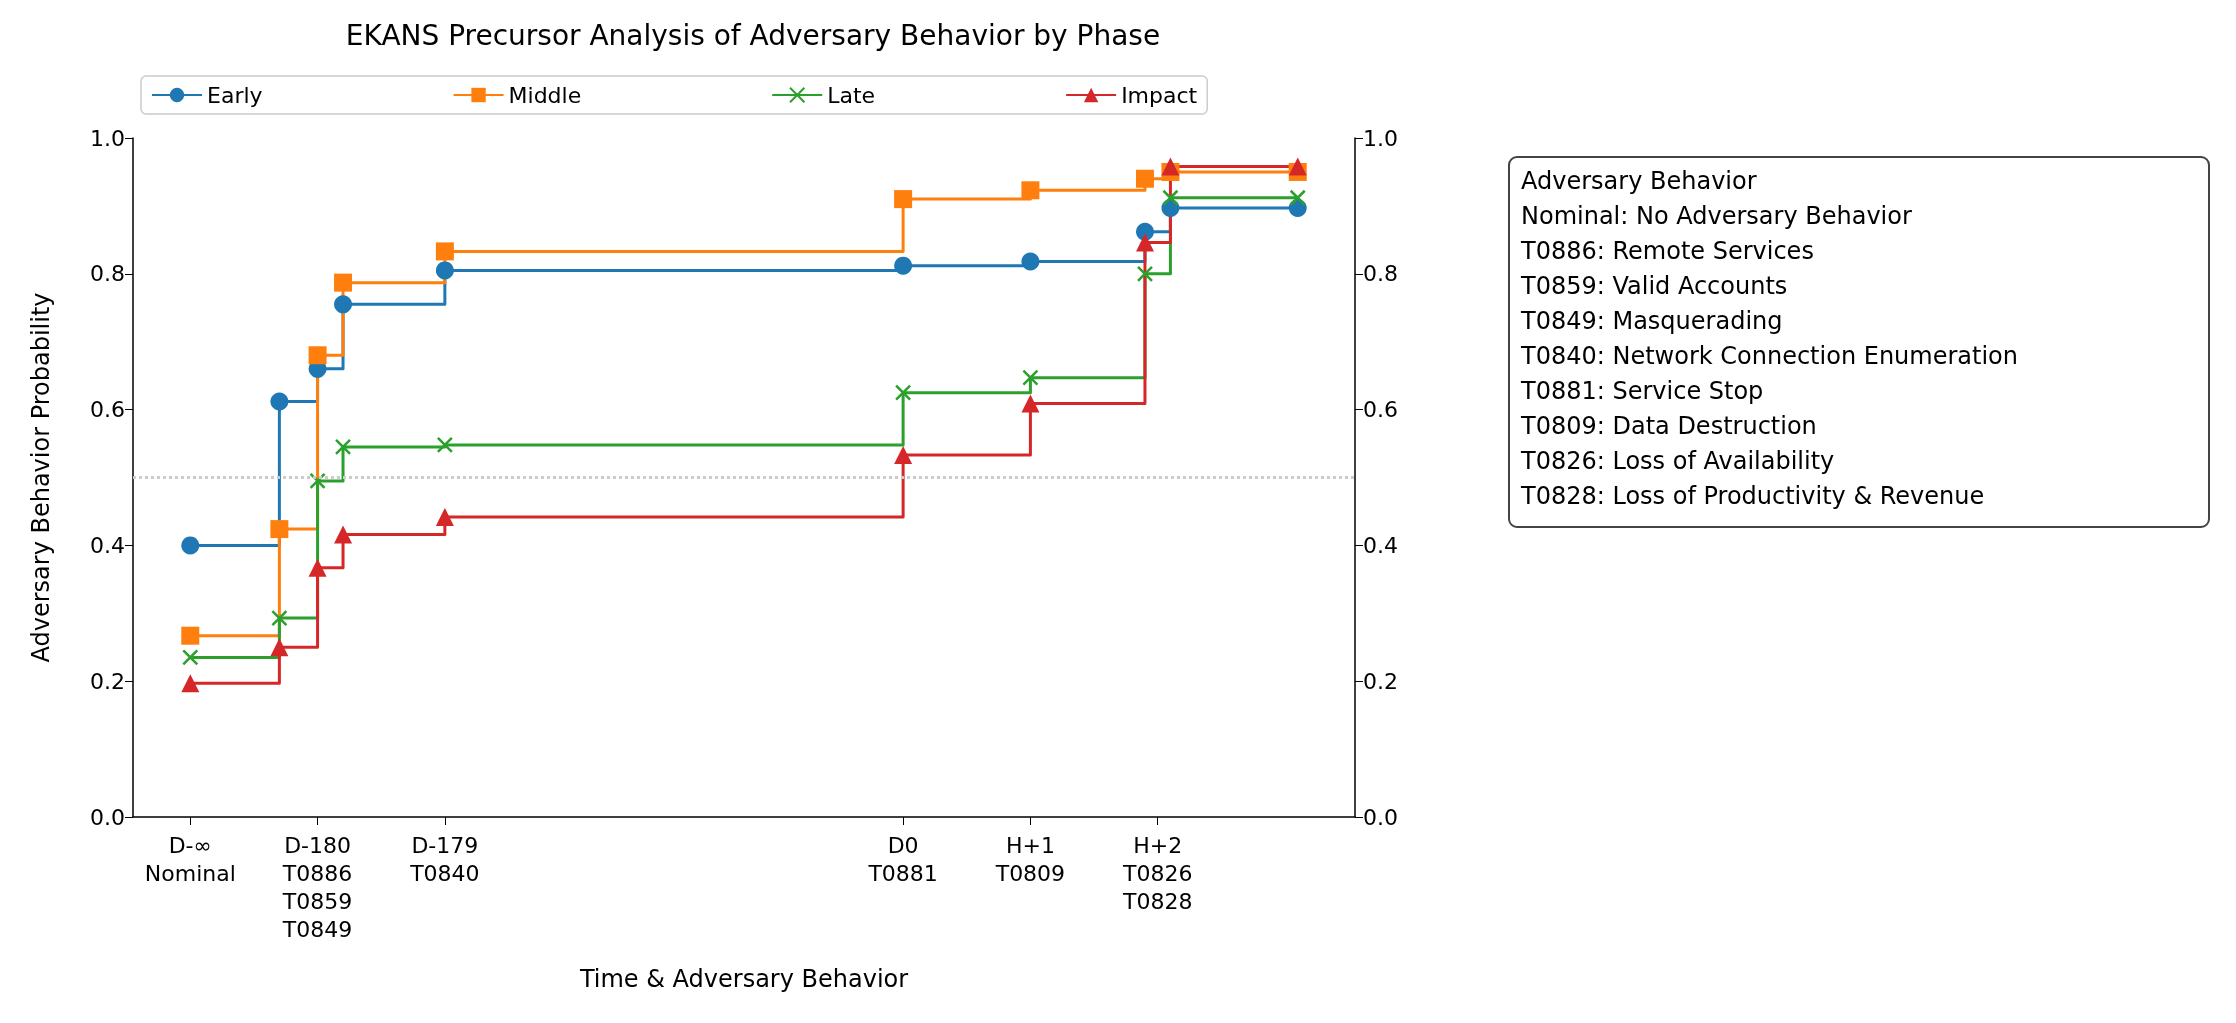 The image size is (2236, 1023). I want to click on legend-label: Middle, so click(545, 95).